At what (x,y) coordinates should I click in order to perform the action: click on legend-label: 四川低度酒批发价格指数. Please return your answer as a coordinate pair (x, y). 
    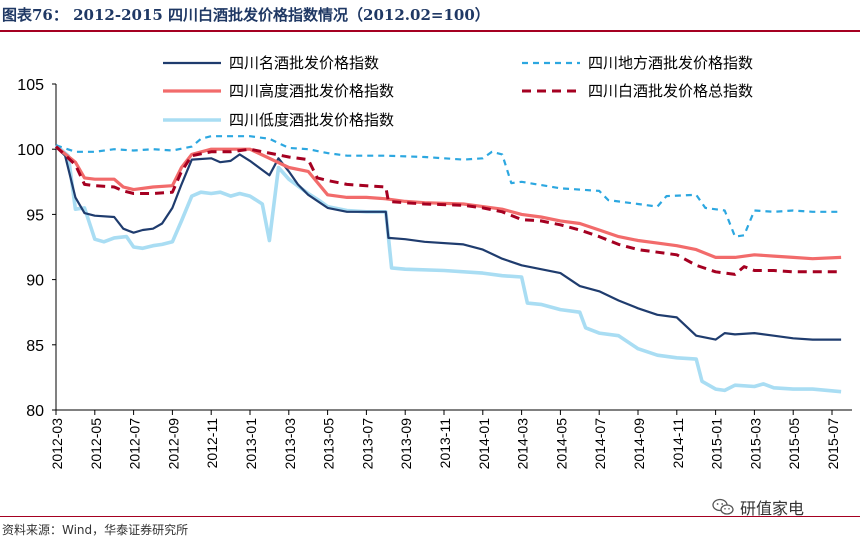
    Looking at the image, I should click on (311, 120).